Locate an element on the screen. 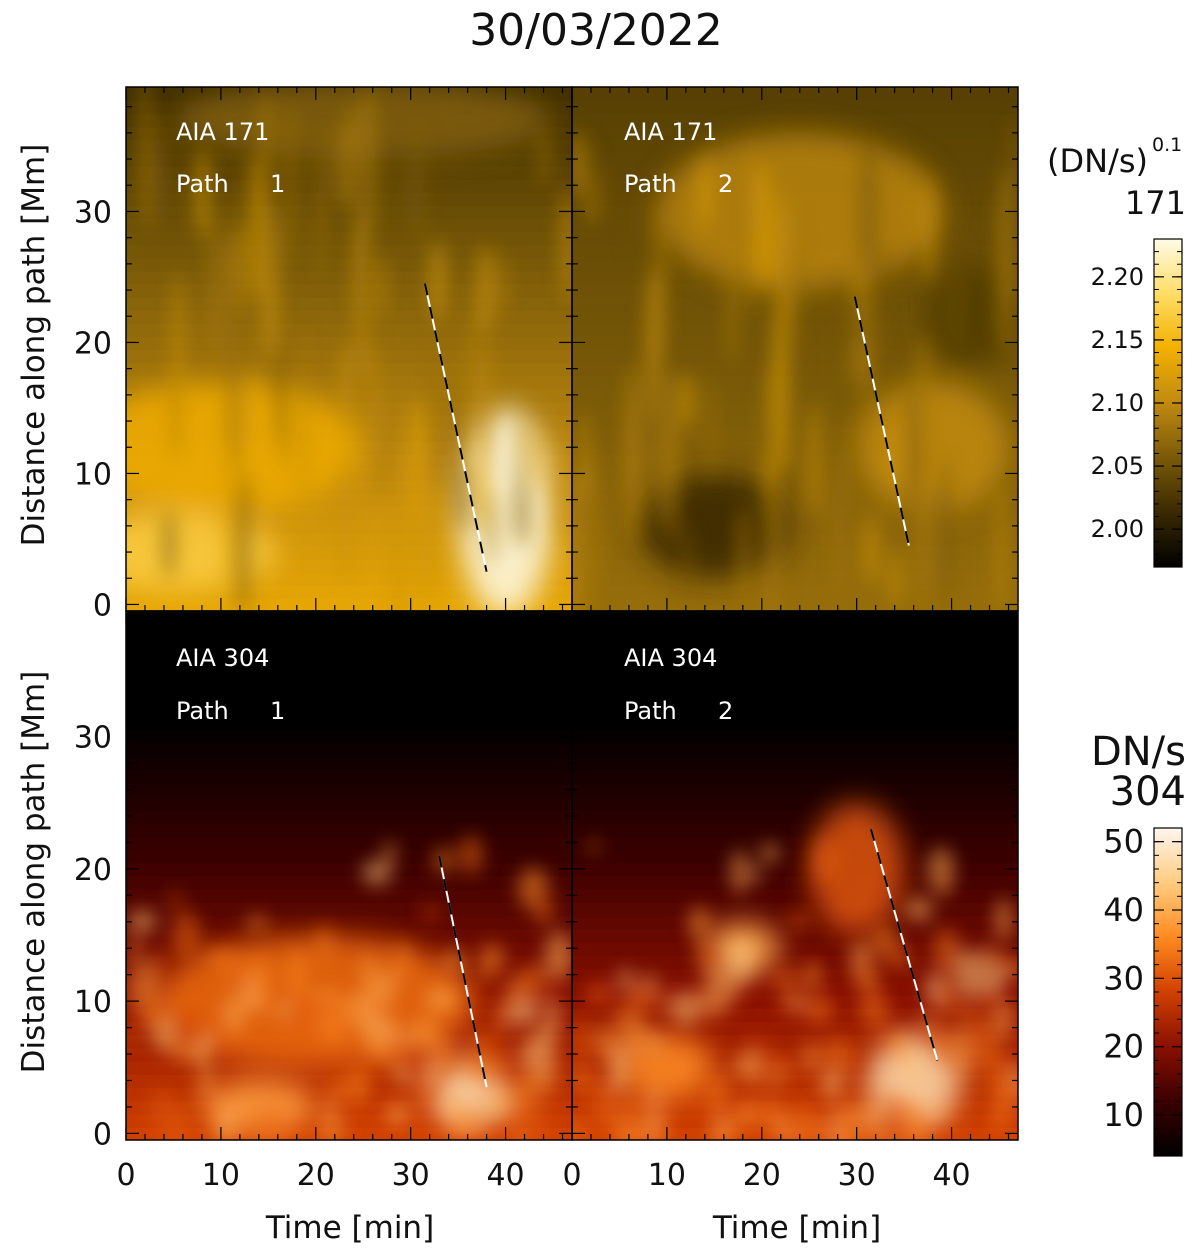 The width and height of the screenshot is (1200, 1256). x-axis-title-left: Time [min] is located at coordinates (349, 1228).